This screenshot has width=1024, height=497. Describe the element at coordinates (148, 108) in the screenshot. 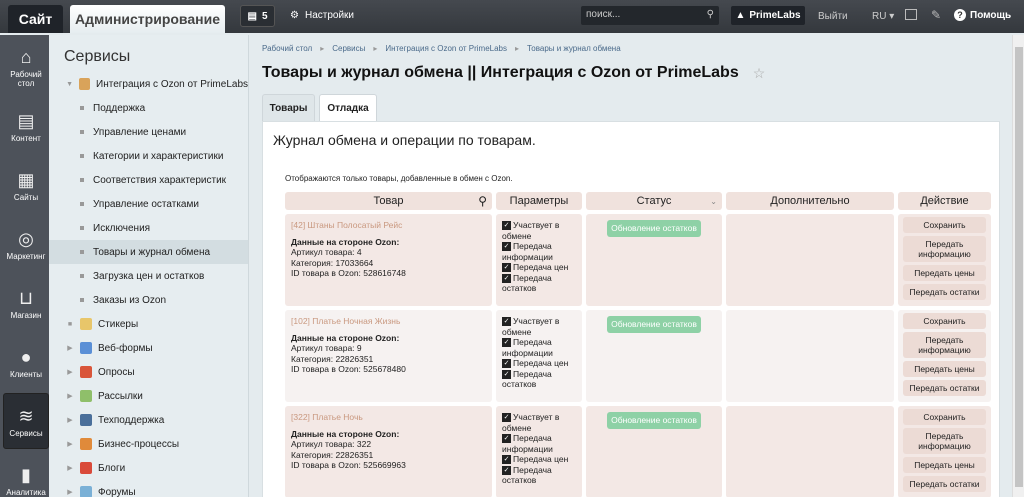

I see `sidebar-item: Поддержка` at that location.